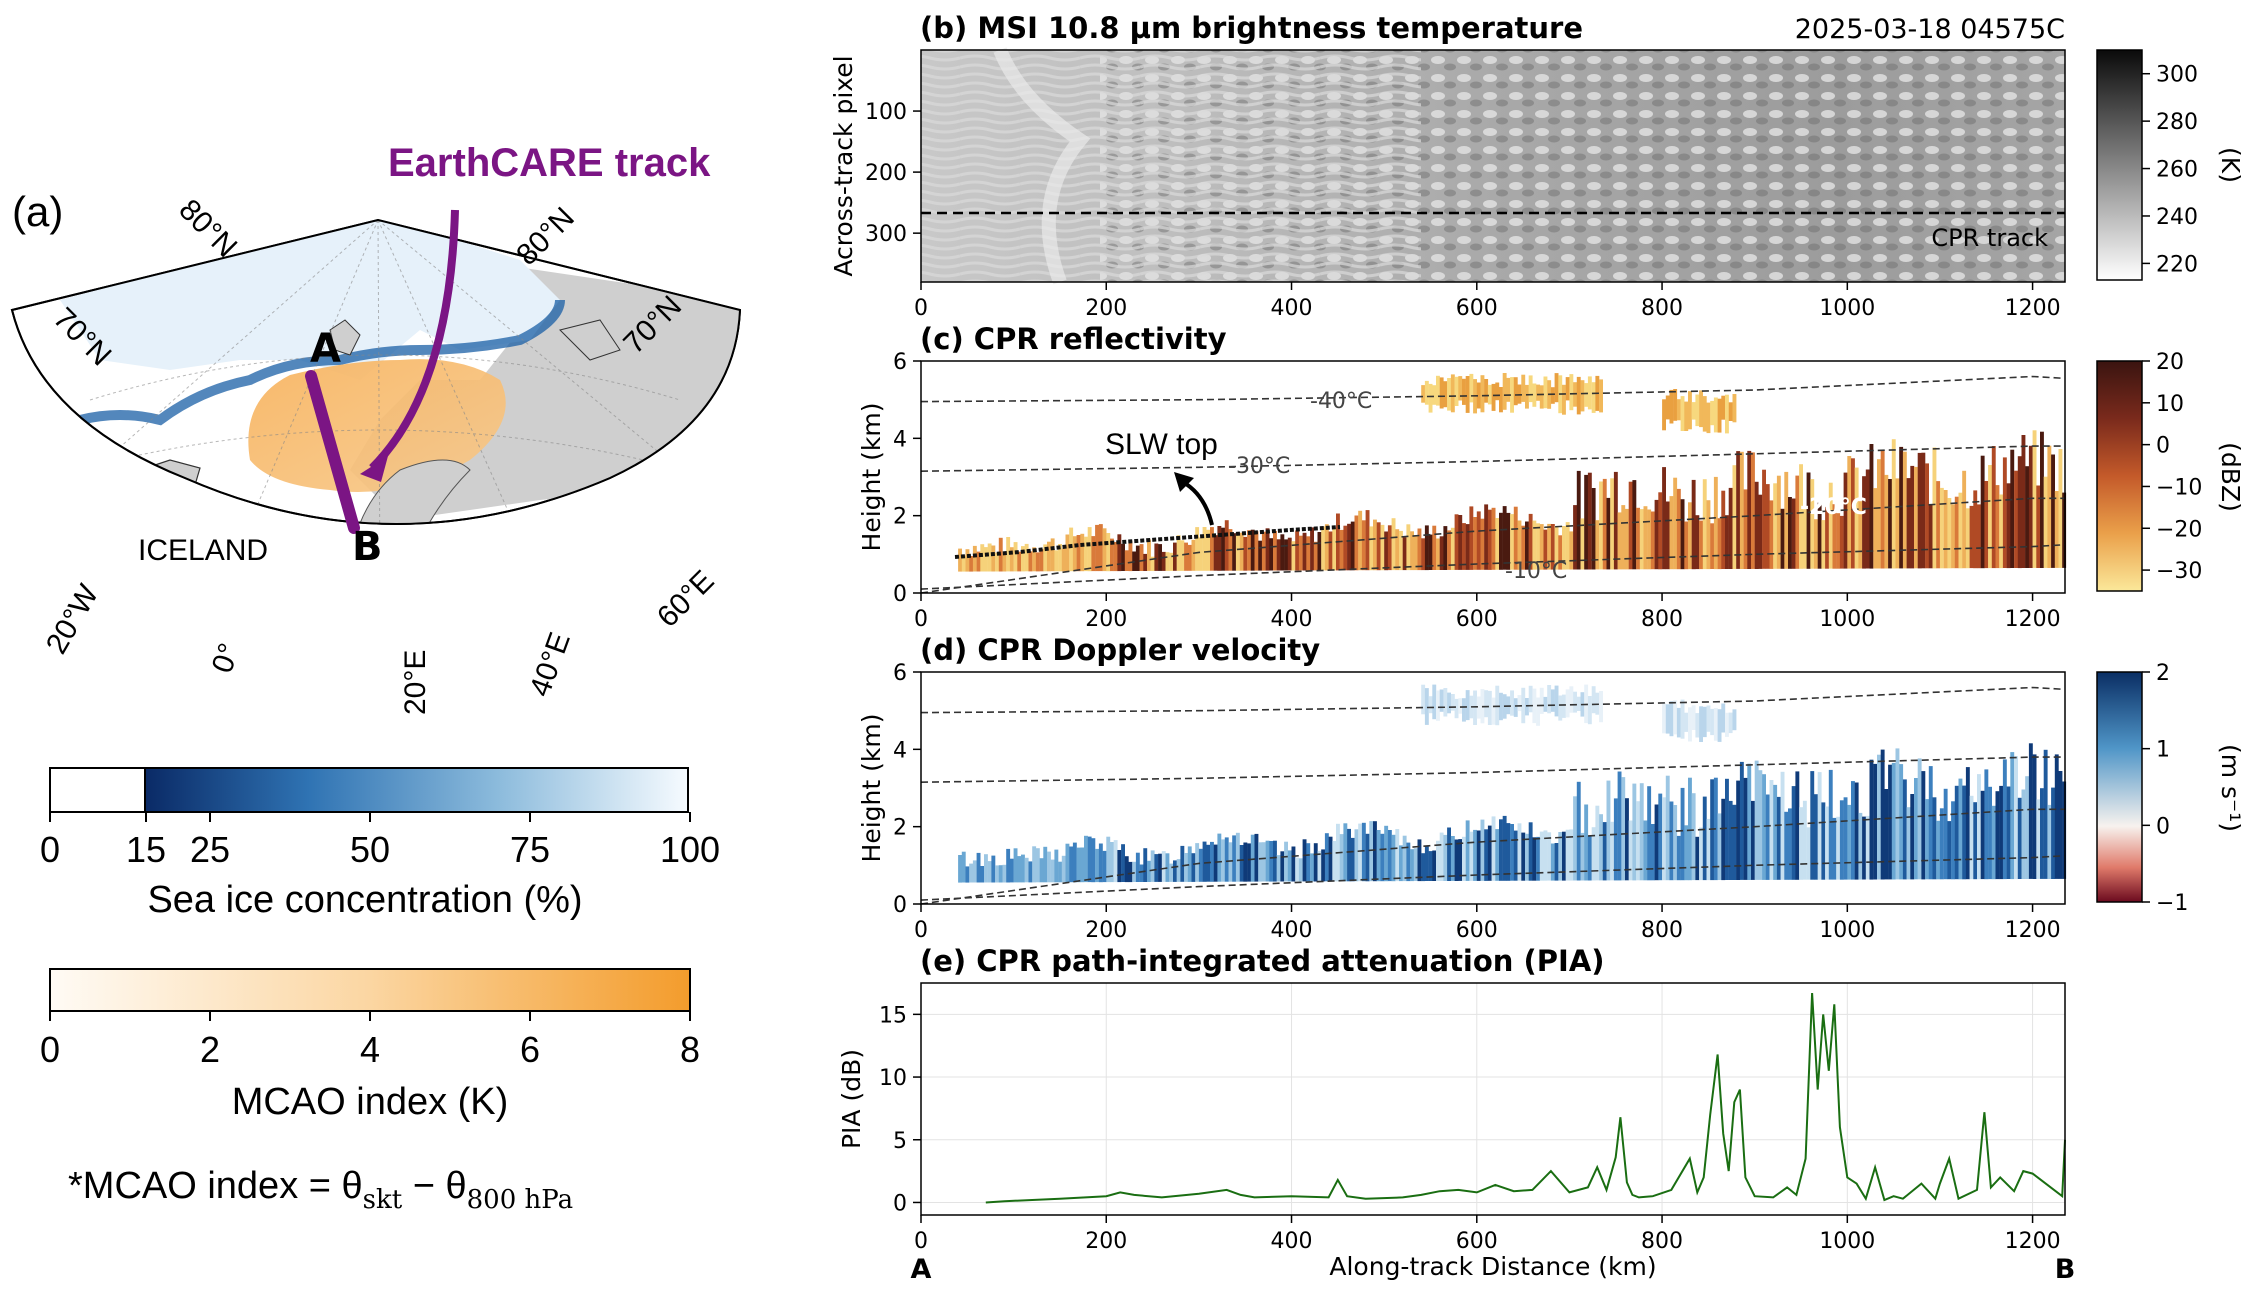 This screenshot has width=2242, height=1299. What do you see at coordinates (843, 165) in the screenshot?
I see `panel-b-ylabel: Across-track pixel` at bounding box center [843, 165].